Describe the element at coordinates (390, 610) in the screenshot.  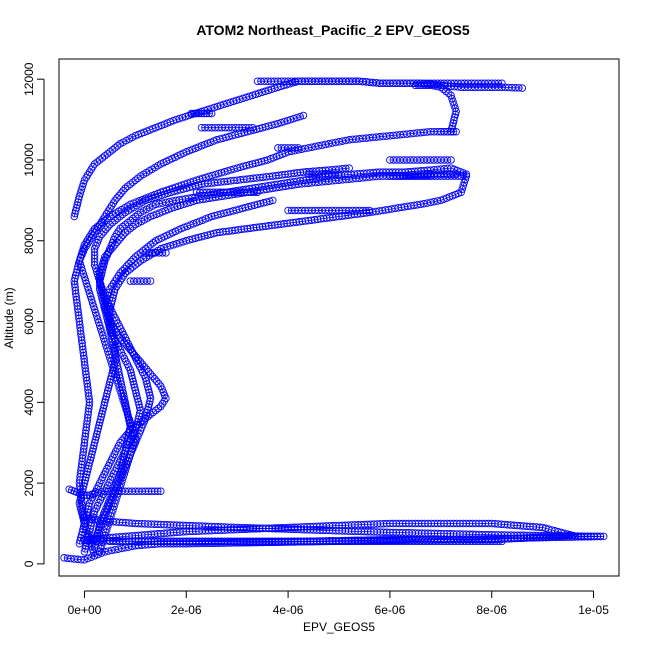
I see `x-tick-label: 6e-06` at that location.